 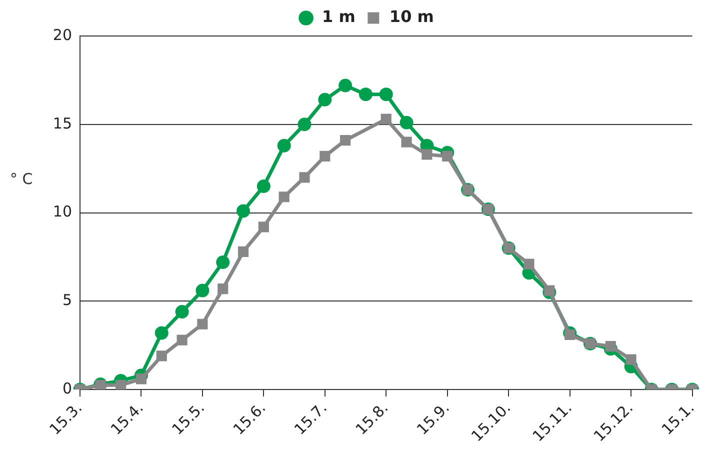 I want to click on y-tick-label: 10, so click(x=62, y=211).